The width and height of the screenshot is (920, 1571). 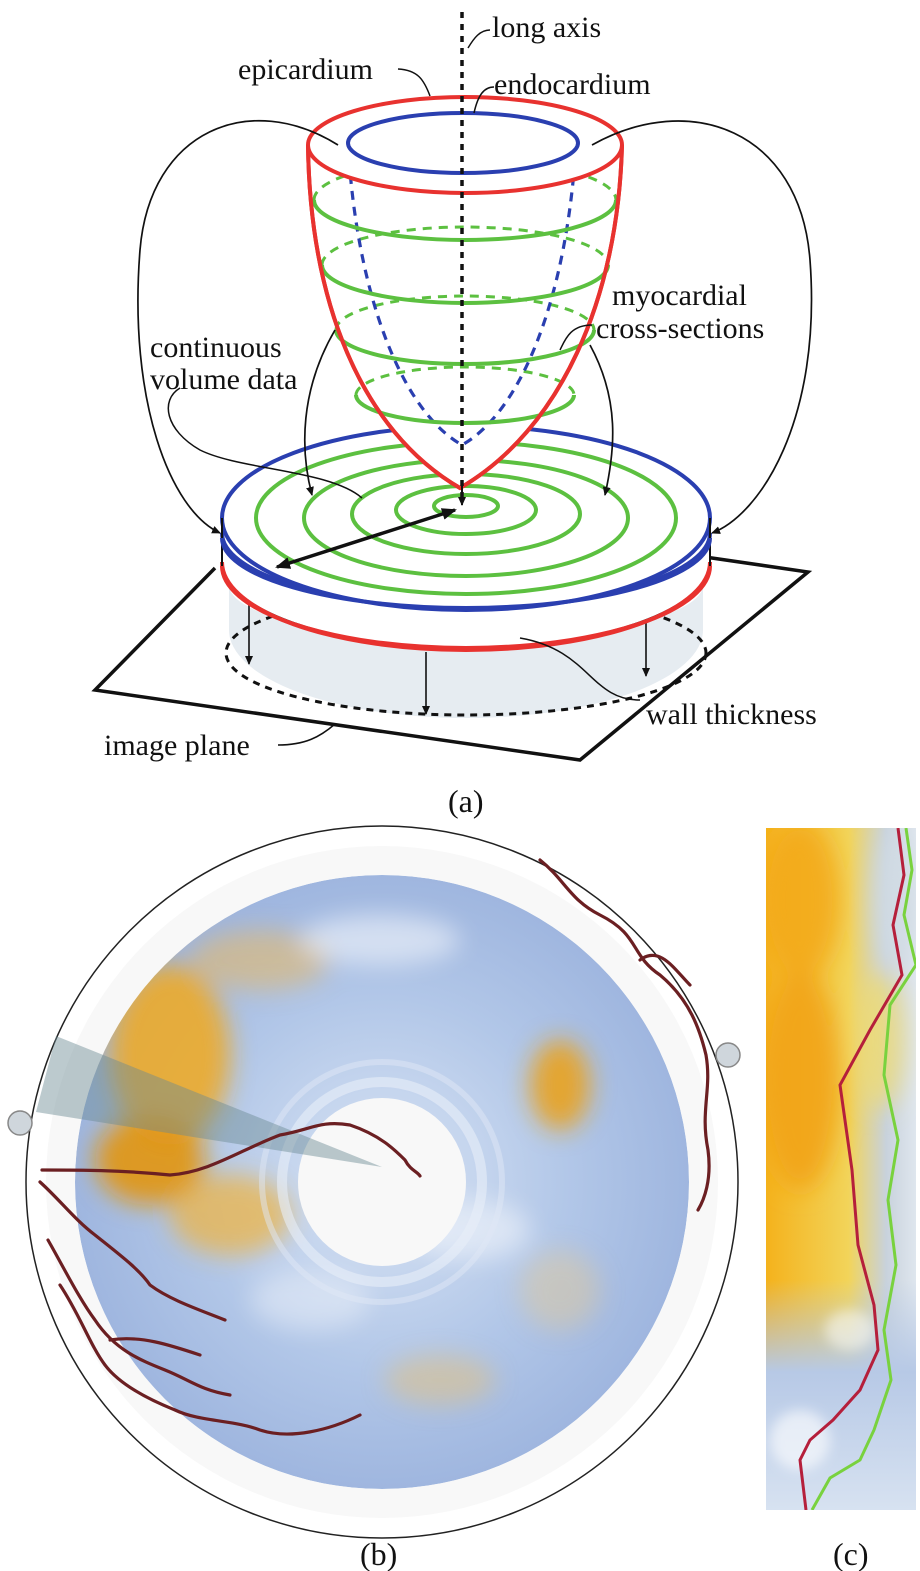 I want to click on projection-outline, so click(x=466, y=653).